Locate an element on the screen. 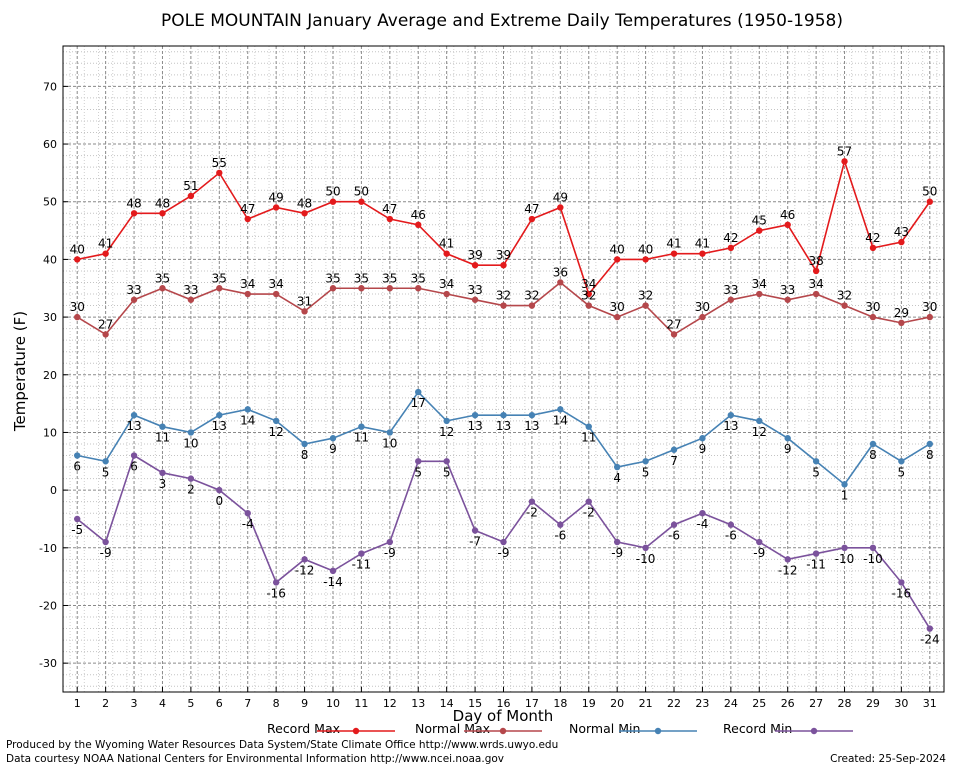 The image size is (954, 773). data-label: 6 is located at coordinates (77, 467).